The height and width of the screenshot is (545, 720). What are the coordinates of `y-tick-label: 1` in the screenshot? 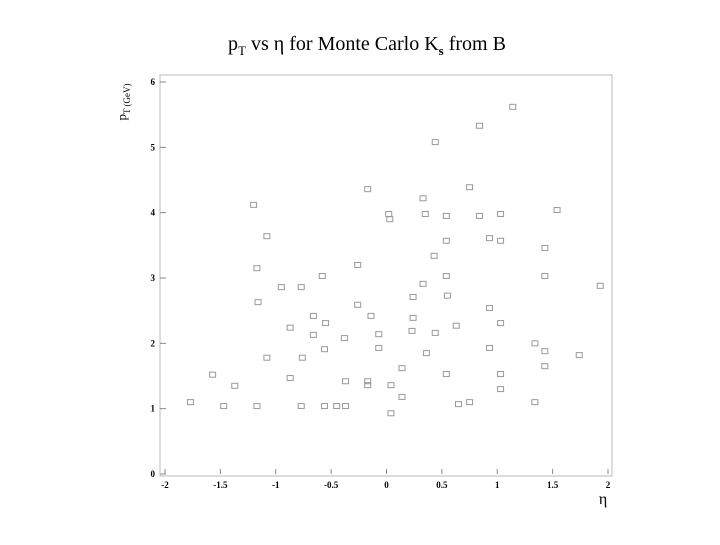 It's located at (153, 409).